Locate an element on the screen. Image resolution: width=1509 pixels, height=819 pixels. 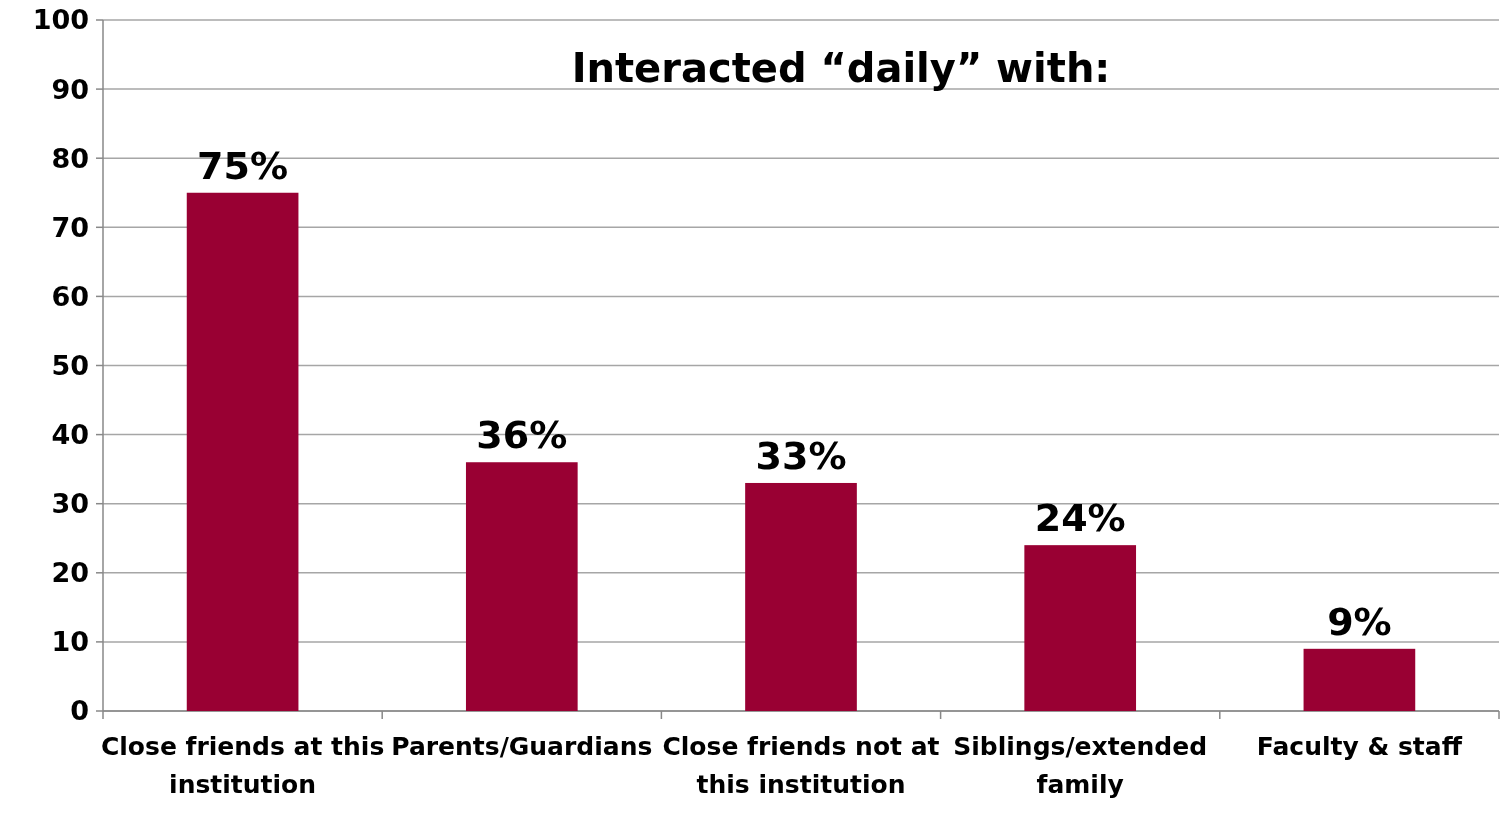
x-tick-label: Parents/Guardians is located at coordinates (522, 746).